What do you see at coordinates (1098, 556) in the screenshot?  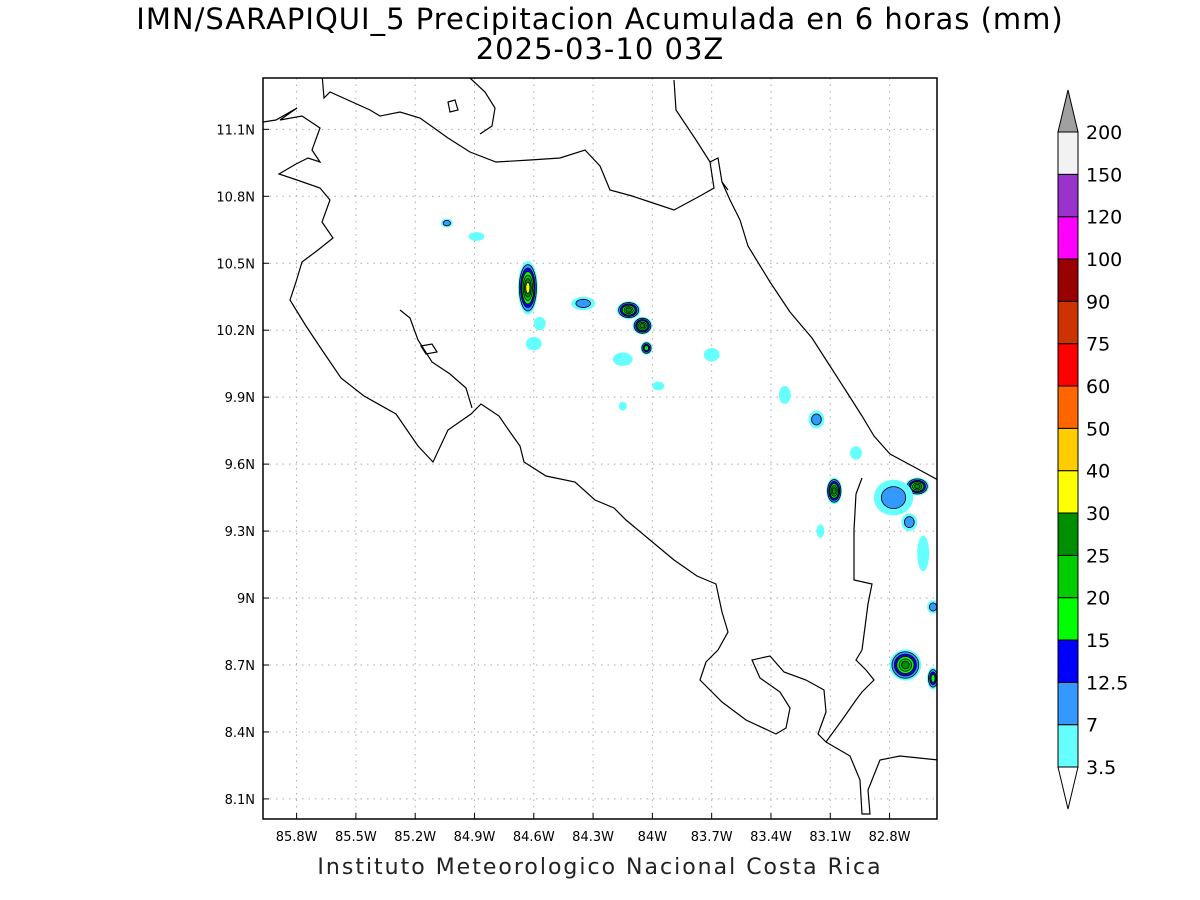 I see `colorbar-label: 25` at bounding box center [1098, 556].